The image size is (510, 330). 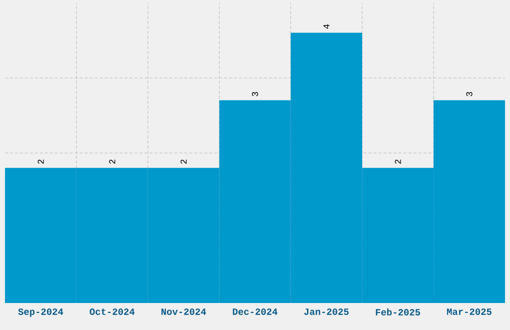 I want to click on data-label: 4, so click(x=326, y=26).